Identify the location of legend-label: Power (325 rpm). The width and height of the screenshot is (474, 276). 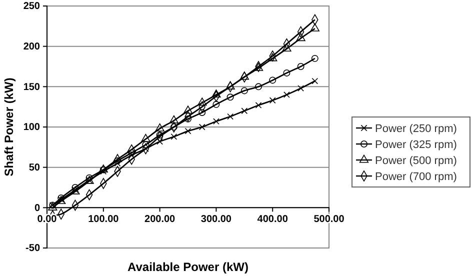
(416, 145).